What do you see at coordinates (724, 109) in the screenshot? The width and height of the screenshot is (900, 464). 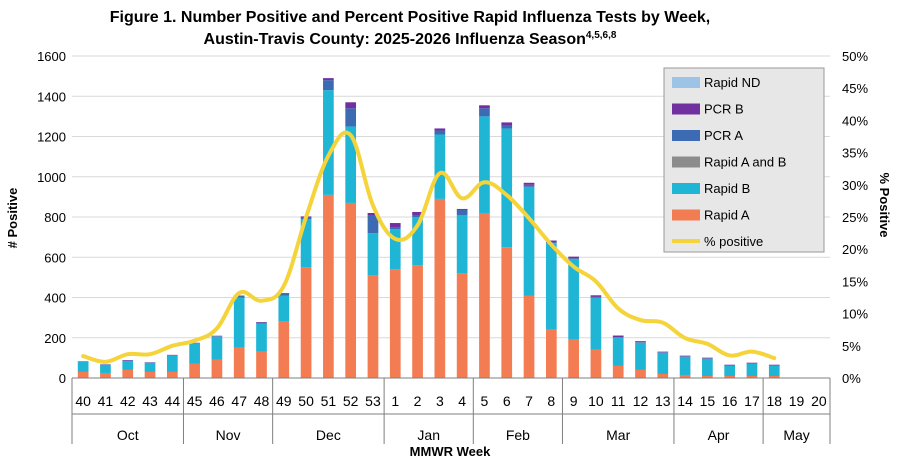 I see `legend-label: PCR B` at bounding box center [724, 109].